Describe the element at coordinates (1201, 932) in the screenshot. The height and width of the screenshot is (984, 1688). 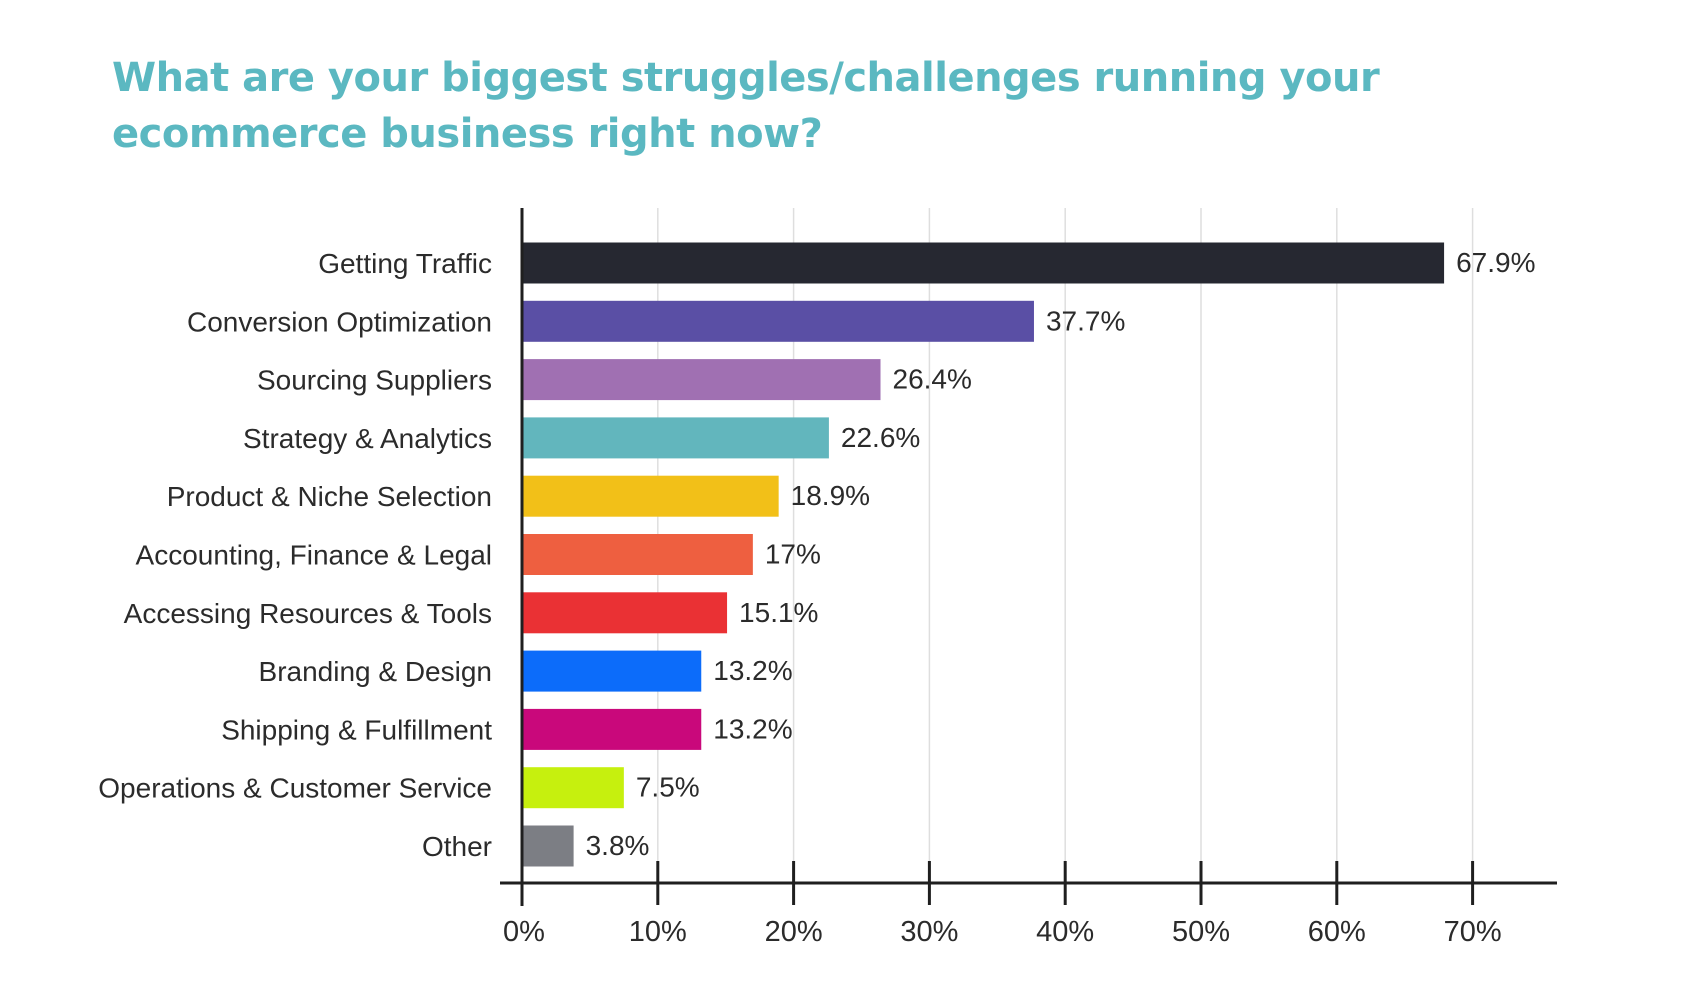
I see `x-tick-label: 50%` at that location.